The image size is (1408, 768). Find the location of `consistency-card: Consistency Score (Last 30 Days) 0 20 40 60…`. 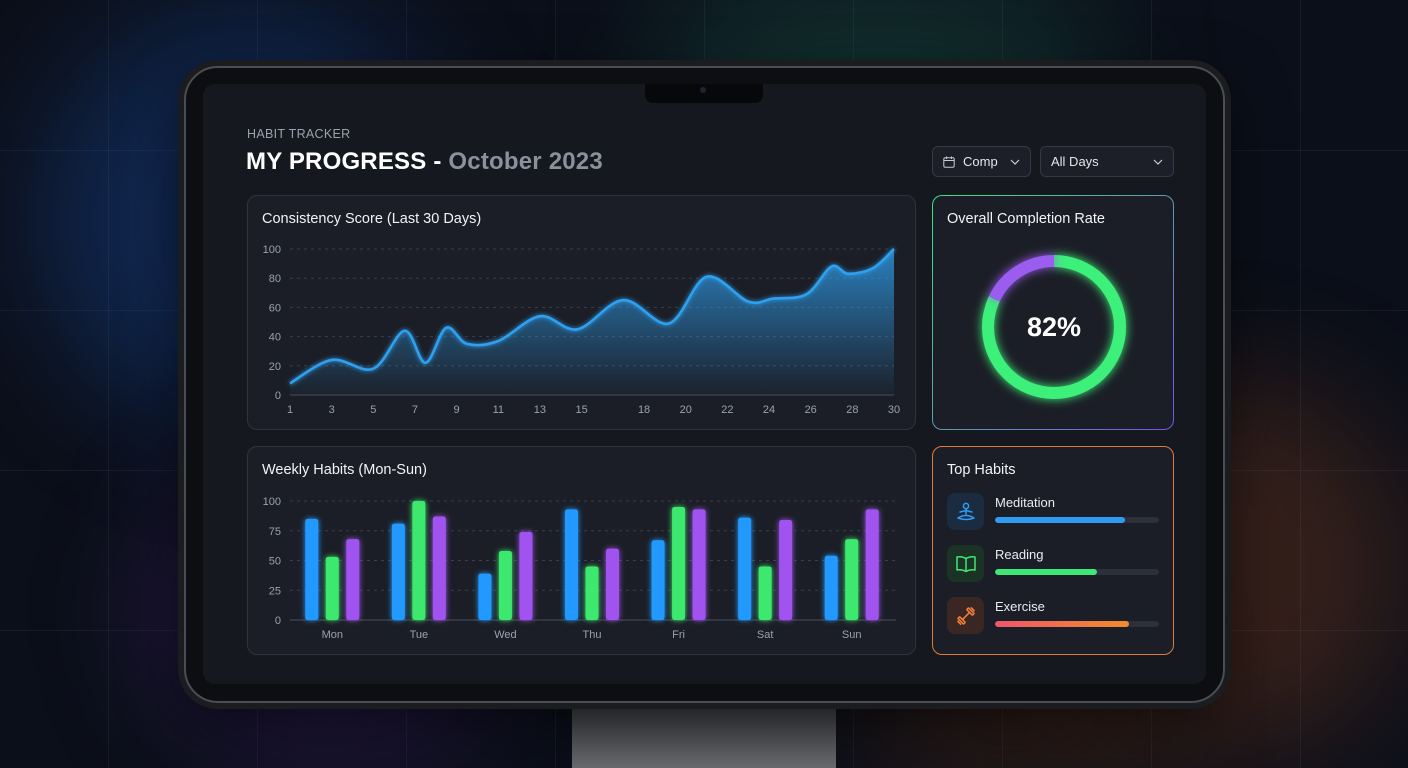

consistency-card: Consistency Score (Last 30 Days) 0 20 40 60… is located at coordinates (581, 312).